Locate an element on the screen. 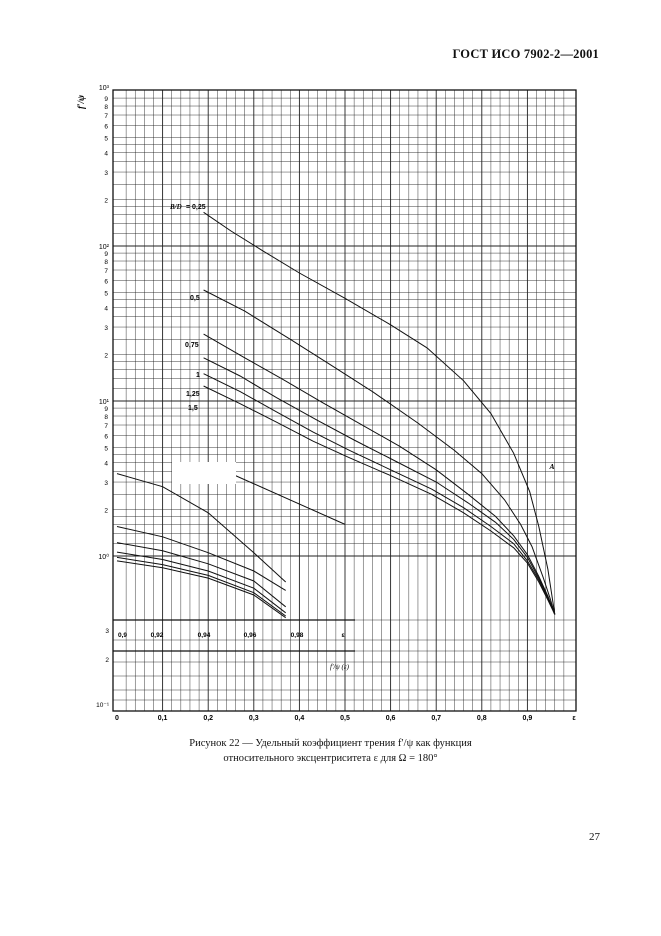  x-tick-label: 0,9 is located at coordinates (528, 718).